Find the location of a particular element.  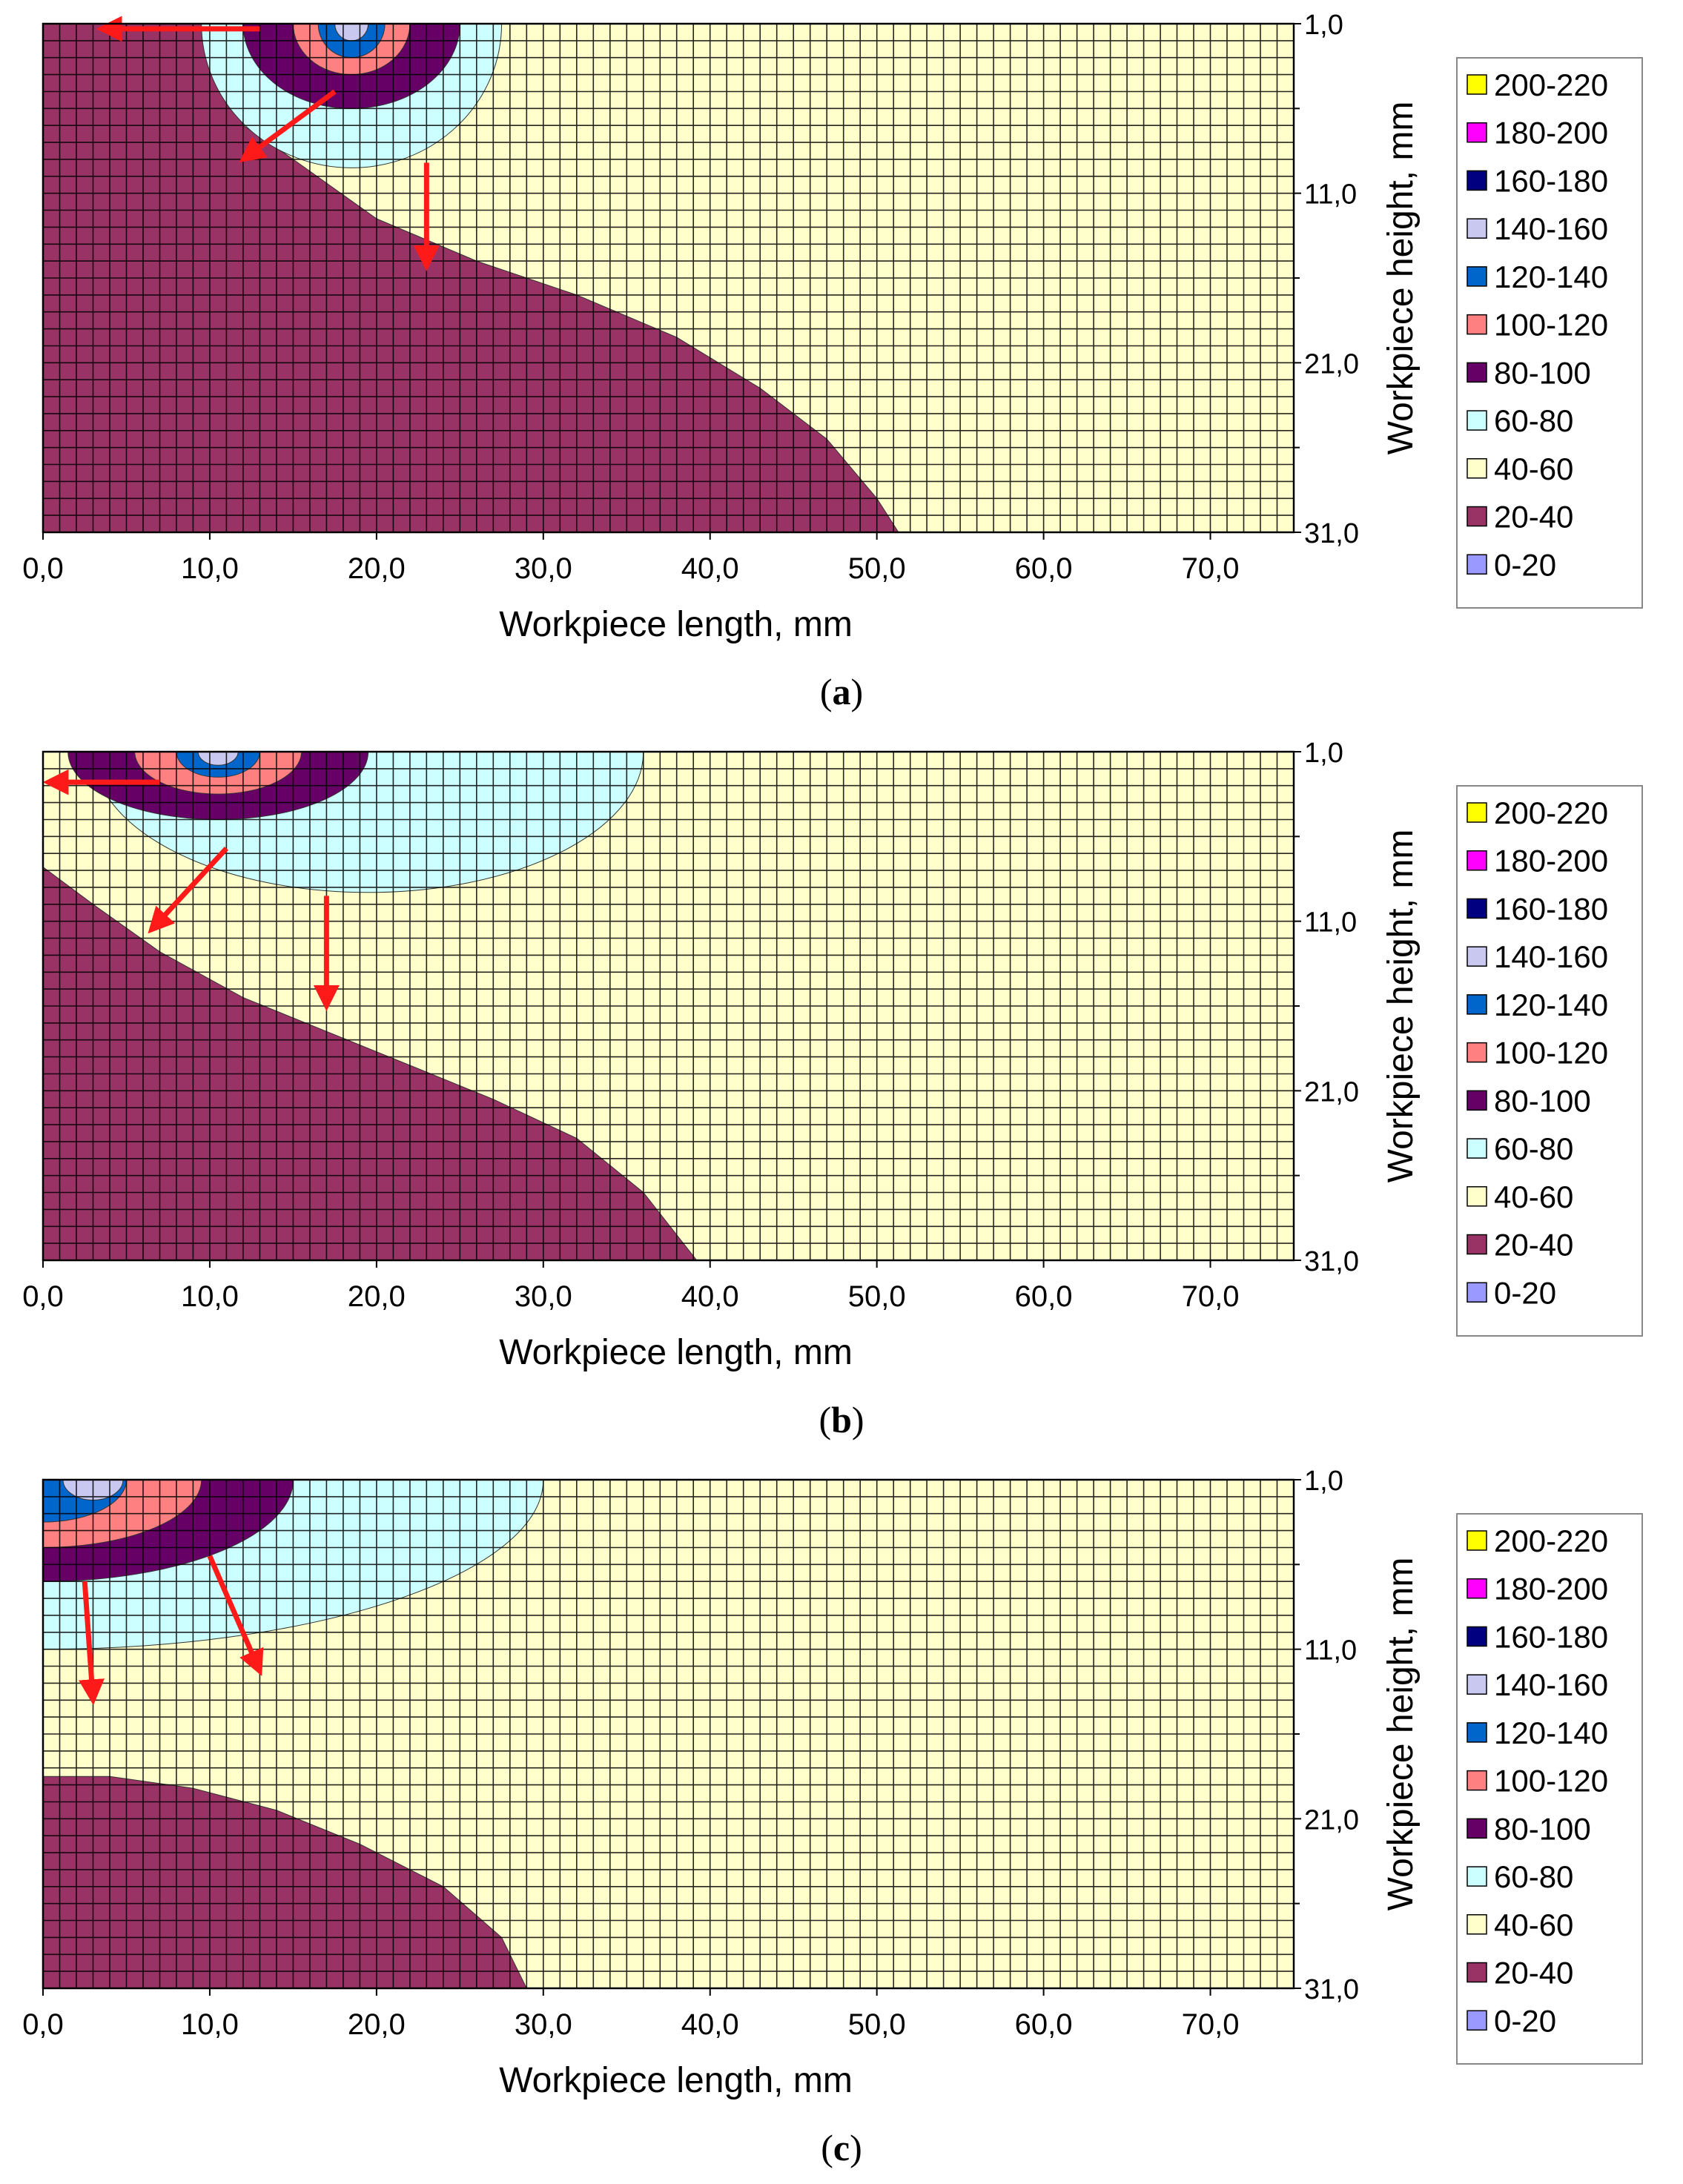

legend-label-40-60: 40-60 is located at coordinates (1533, 1924).